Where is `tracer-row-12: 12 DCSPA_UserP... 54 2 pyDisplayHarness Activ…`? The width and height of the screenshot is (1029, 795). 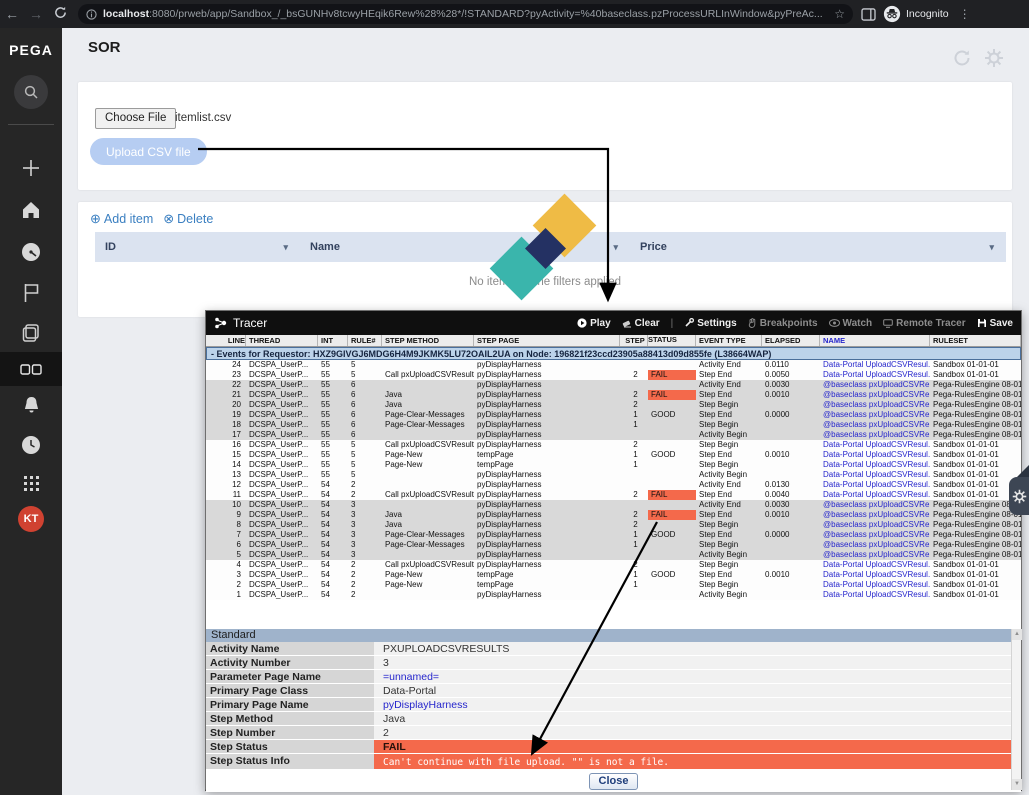
tracer-row-12: 12 DCSPA_UserP... 54 2 pyDisplayHarness Activ… is located at coordinates (613, 485).